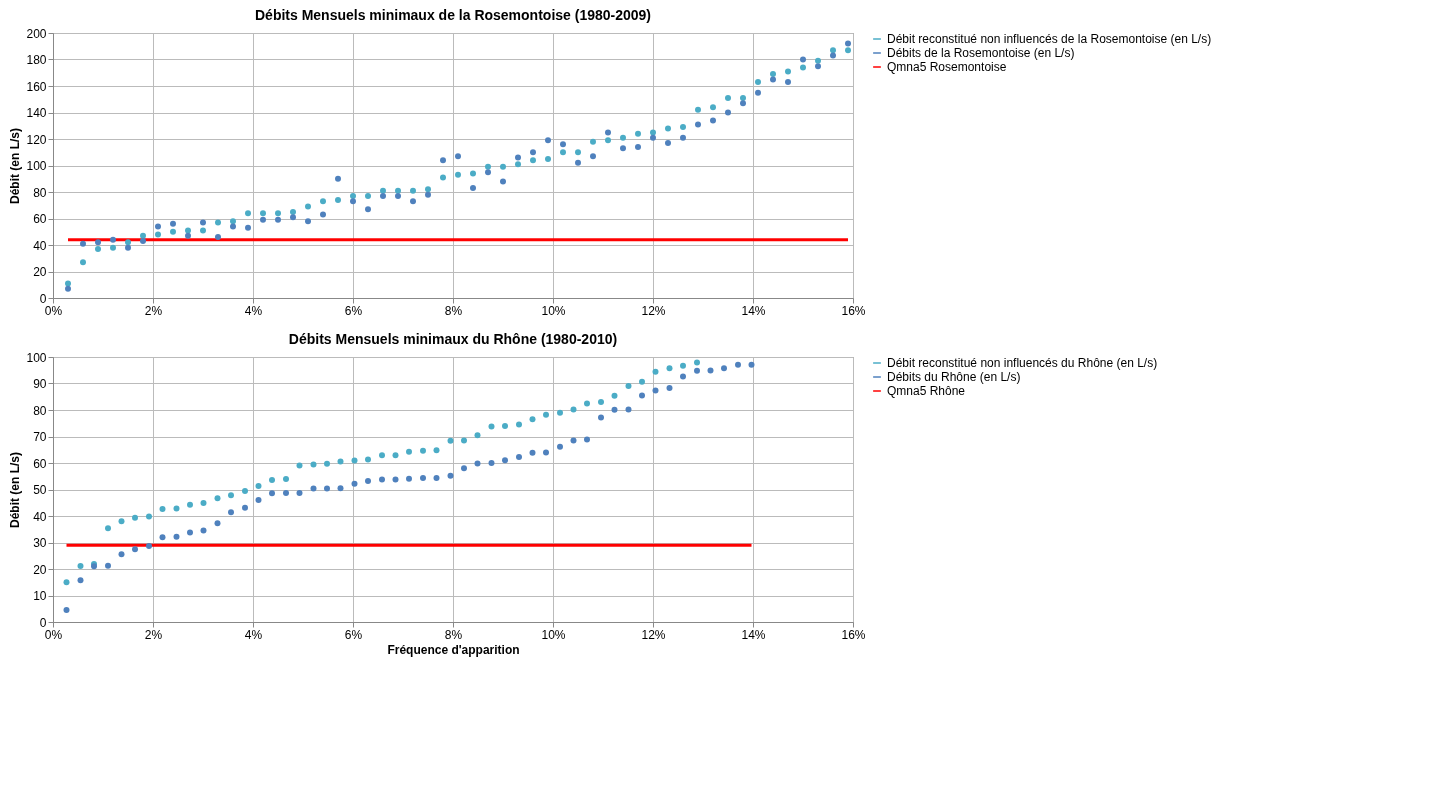 The height and width of the screenshot is (812, 1454). I want to click on y-tick-label: 160, so click(36, 86).